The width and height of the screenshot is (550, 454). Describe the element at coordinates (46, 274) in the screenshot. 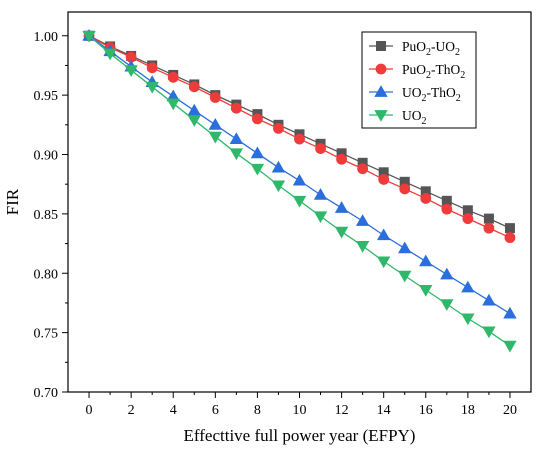

I see `y-tick-label: 0.80` at that location.